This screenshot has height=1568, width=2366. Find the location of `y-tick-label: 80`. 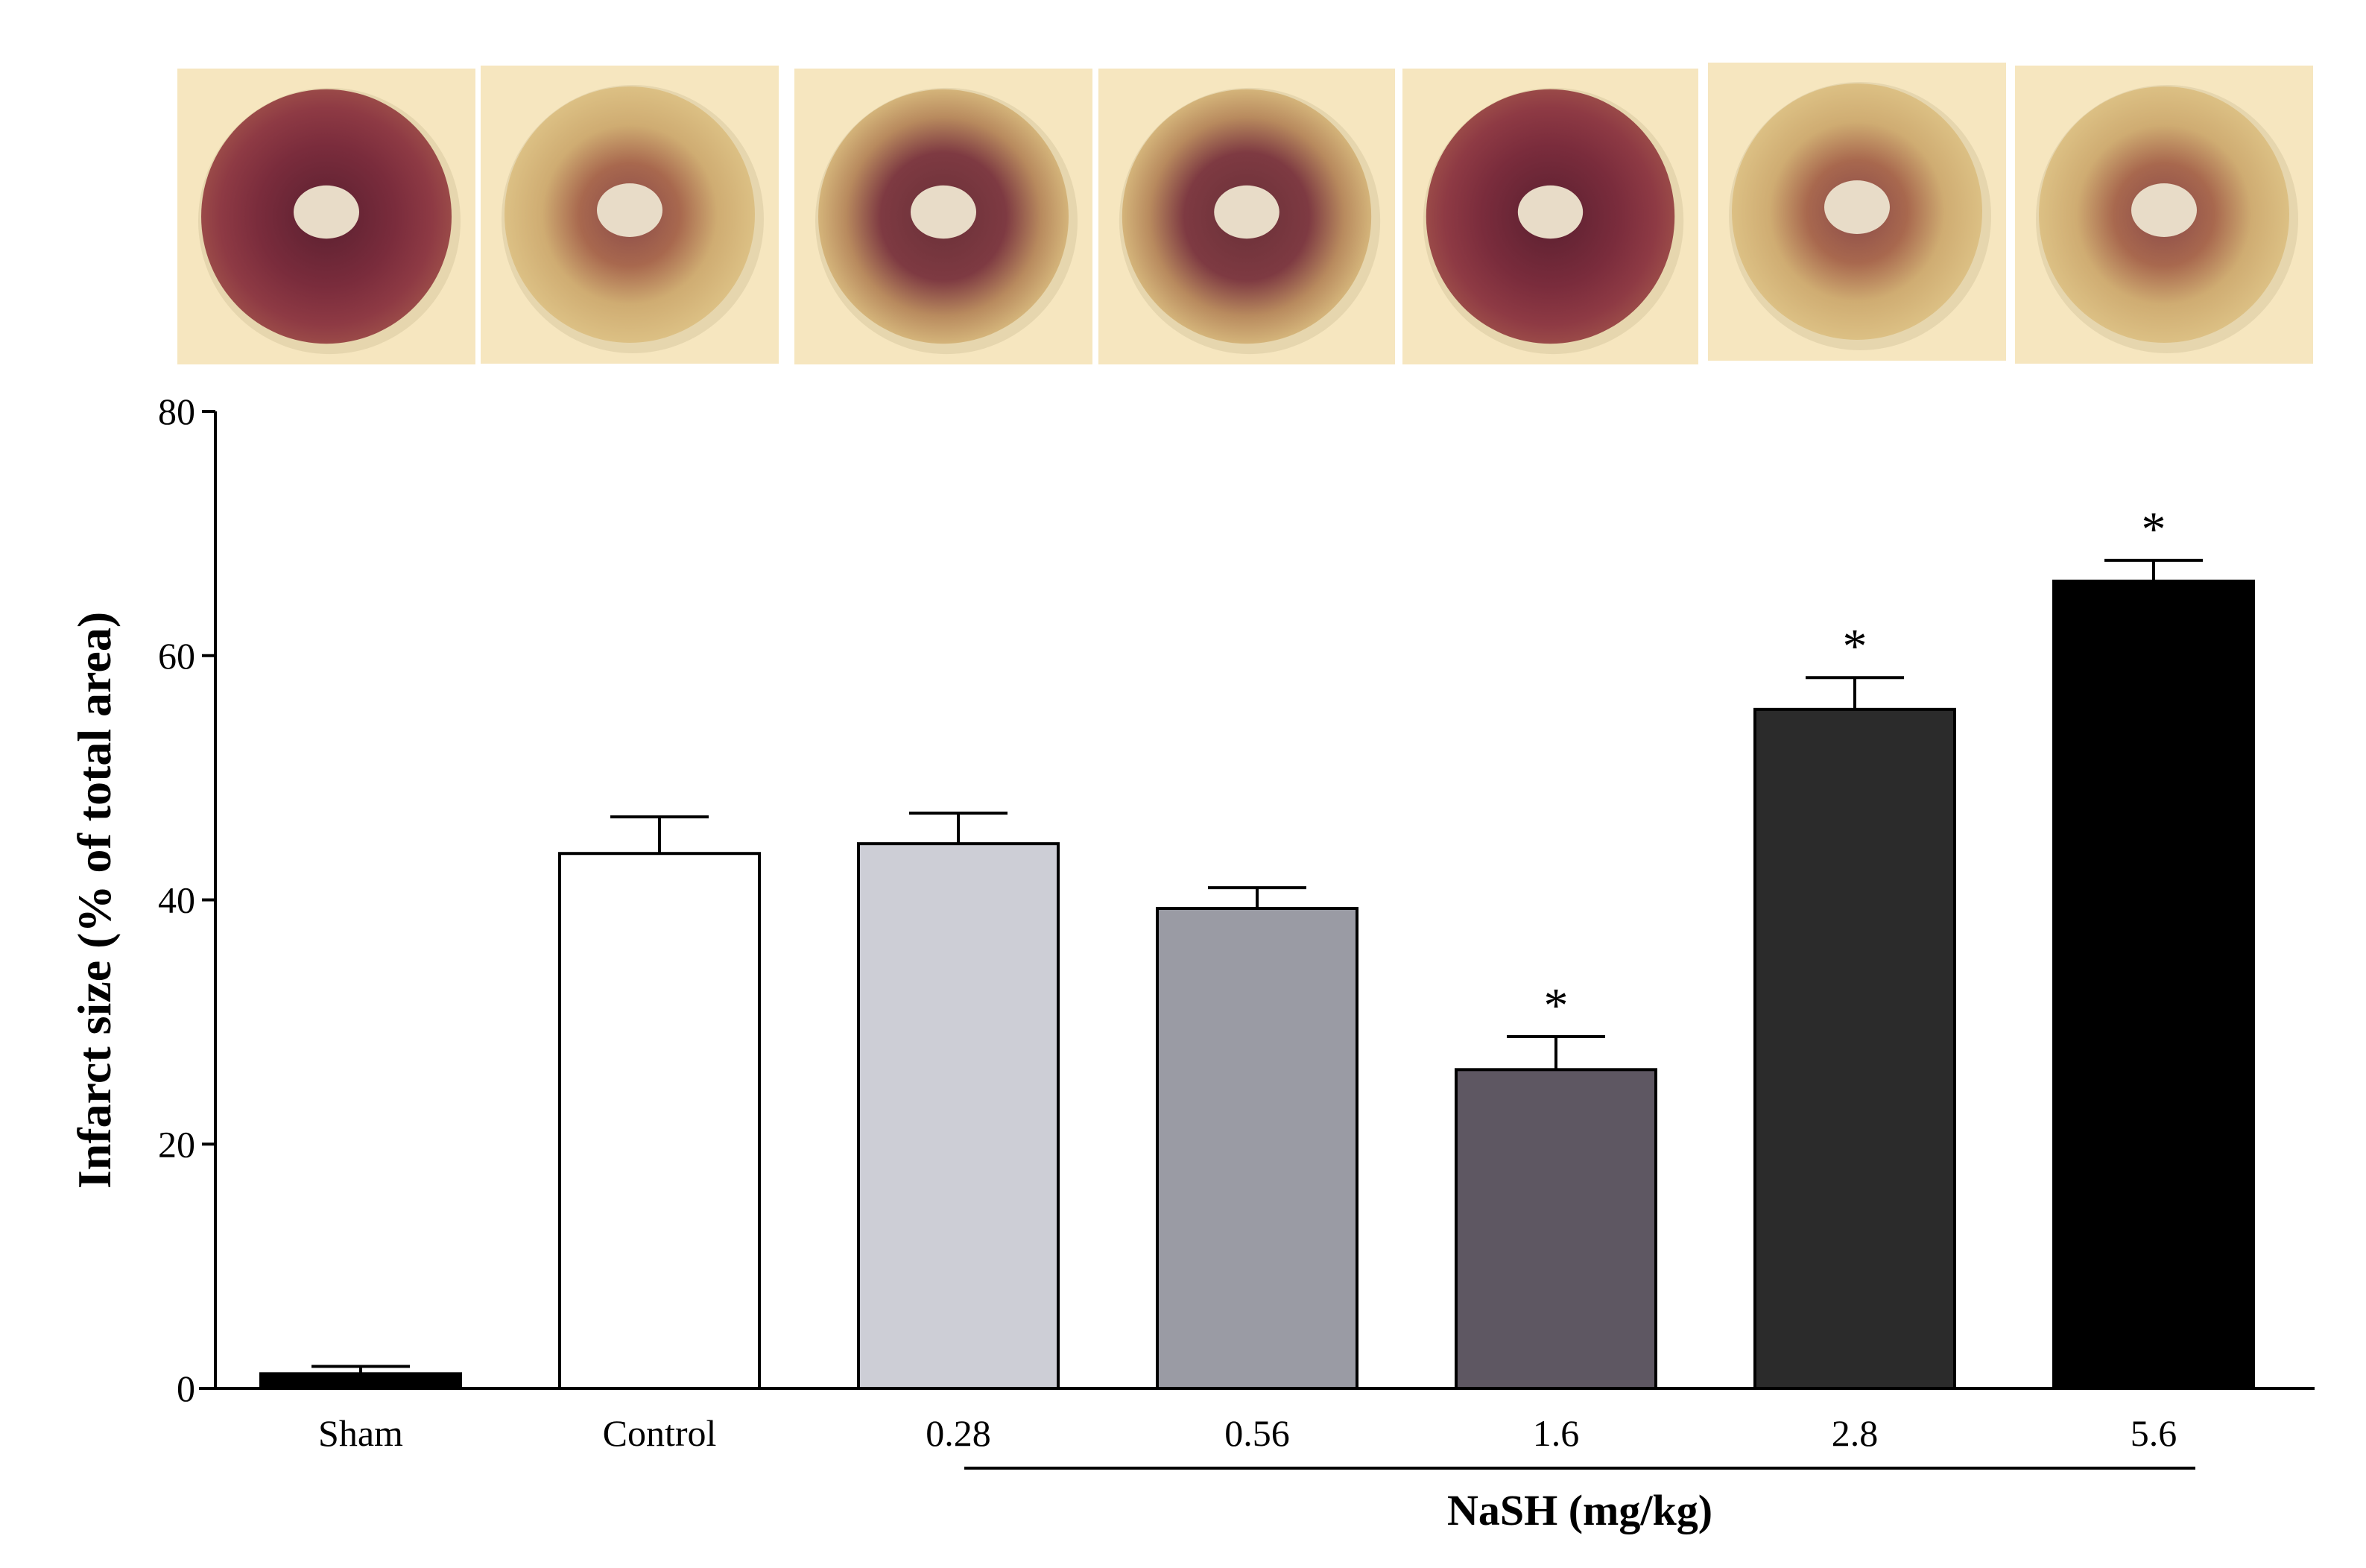

y-tick-label: 80 is located at coordinates (176, 411).